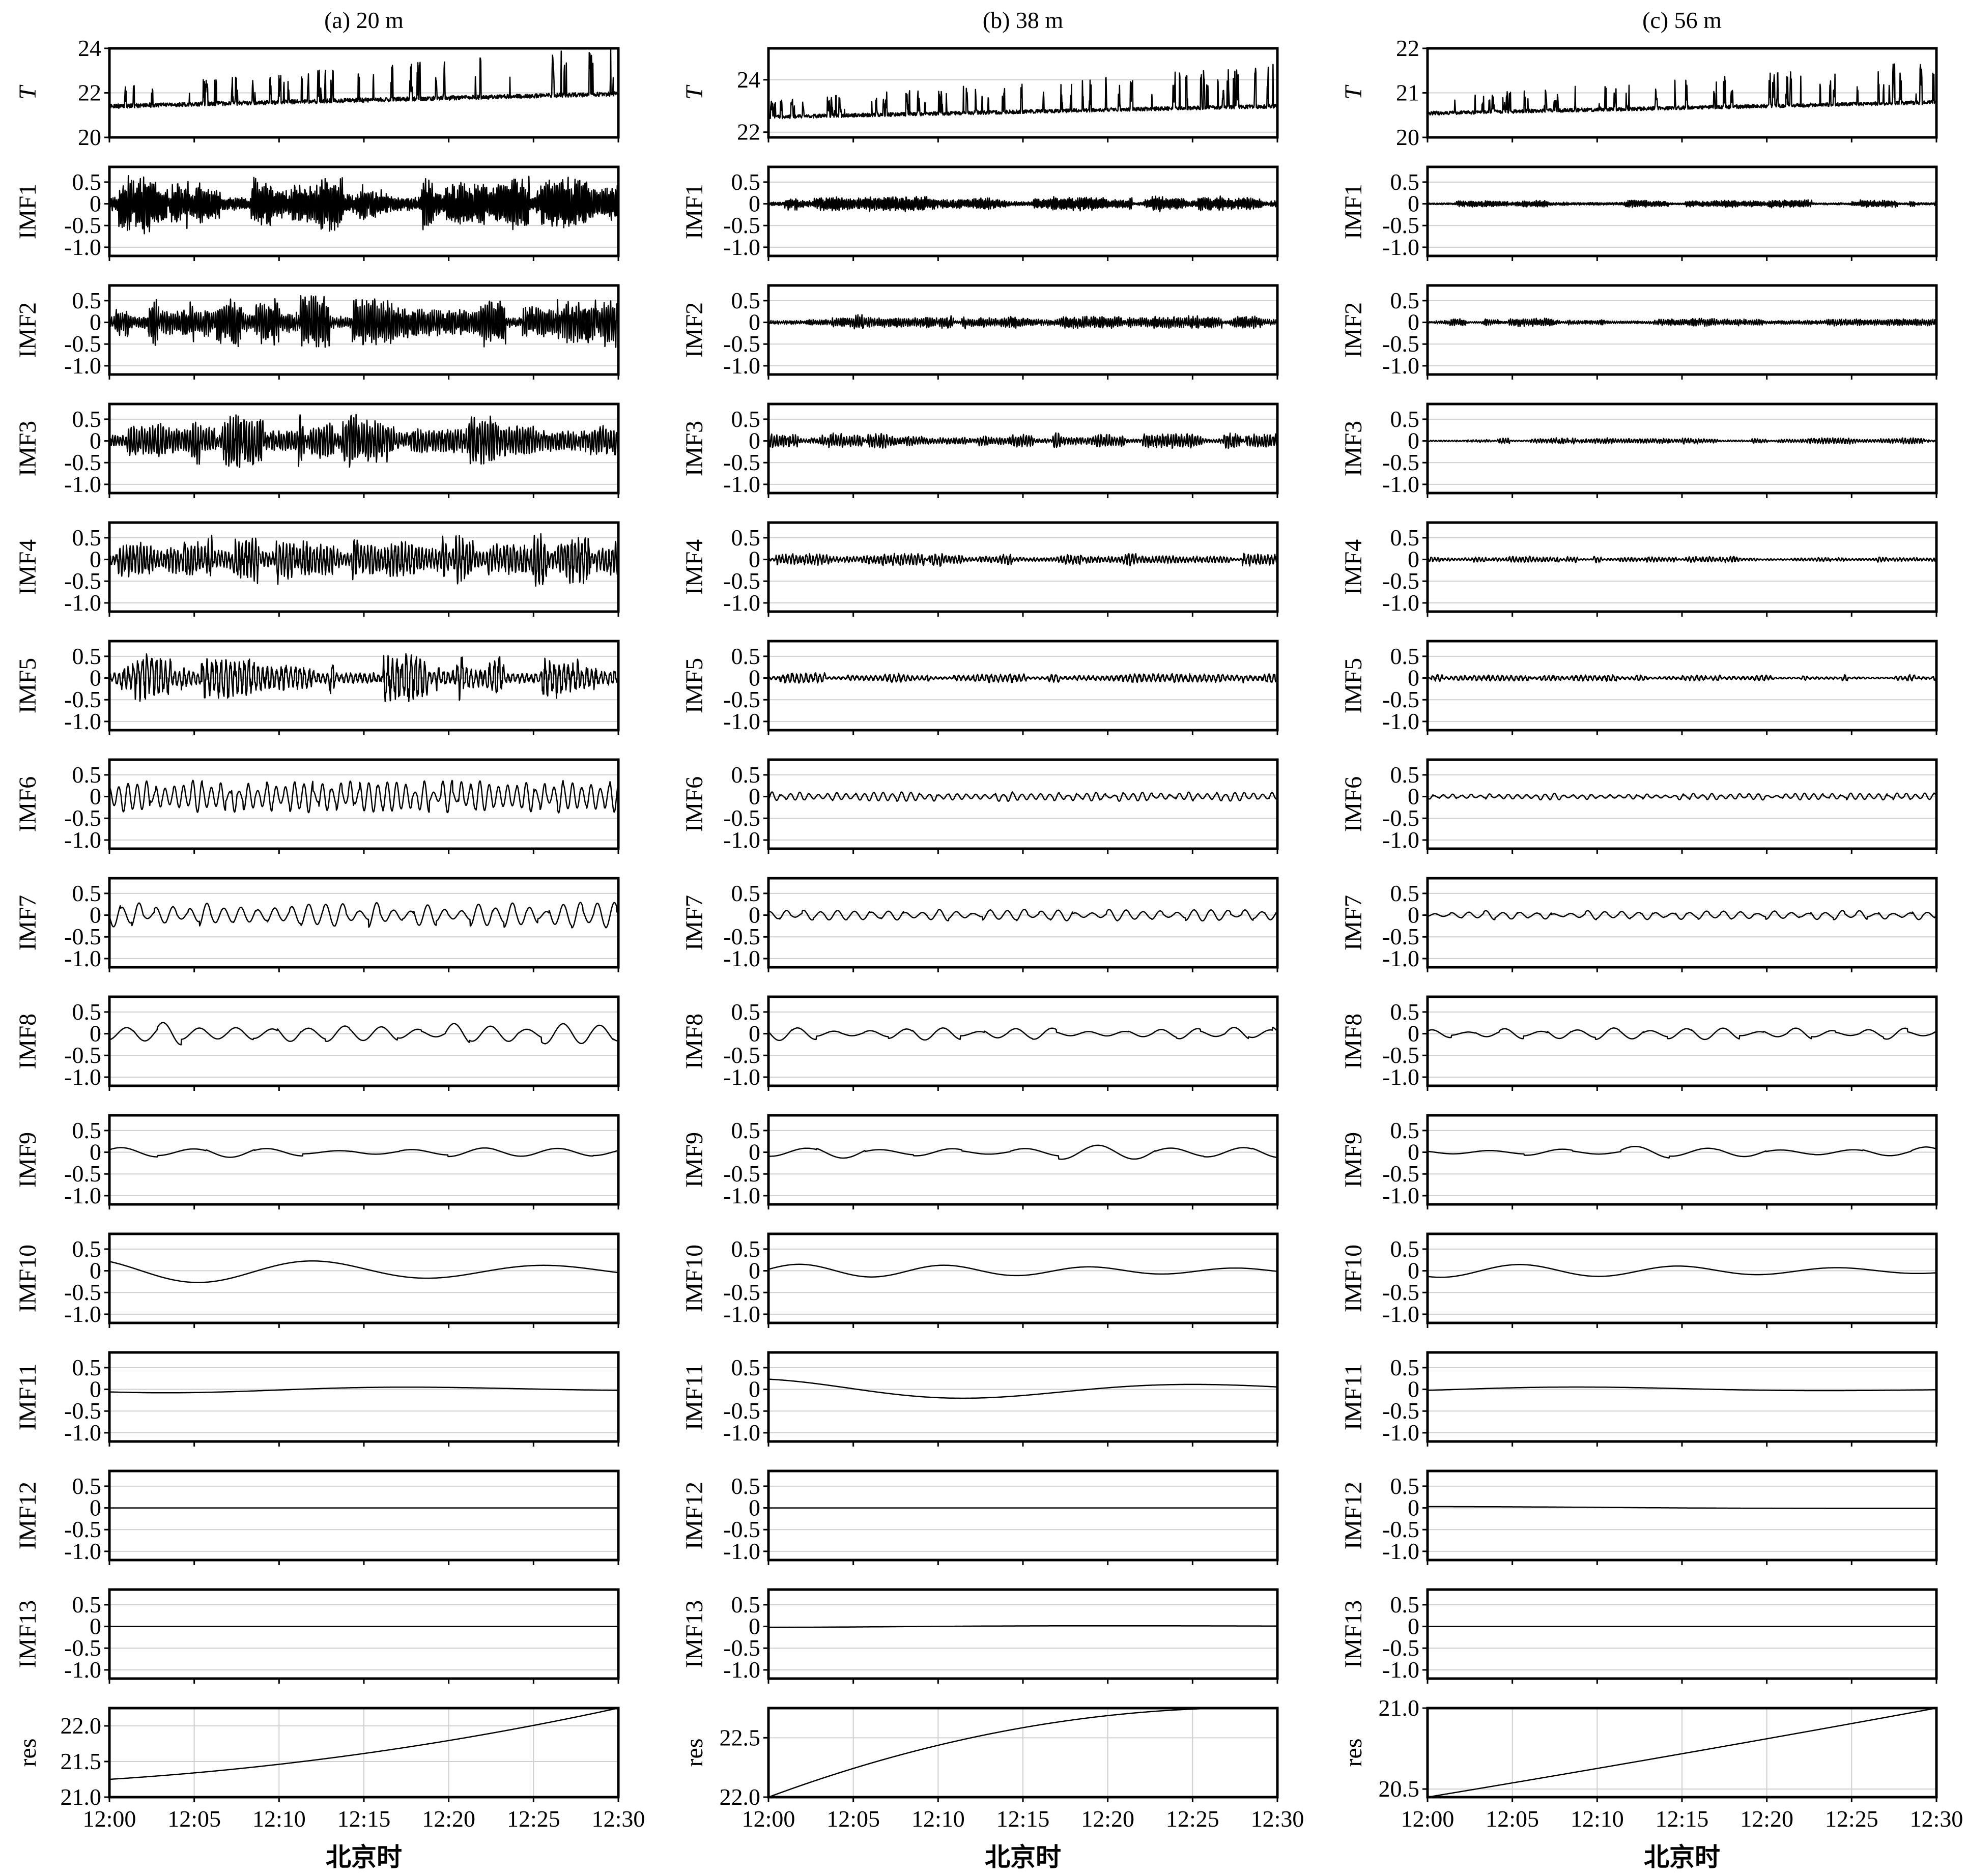 Image resolution: width=1968 pixels, height=1876 pixels. Describe the element at coordinates (1353, 1041) in the screenshot. I see `panel-ylabel: IMF8` at that location.